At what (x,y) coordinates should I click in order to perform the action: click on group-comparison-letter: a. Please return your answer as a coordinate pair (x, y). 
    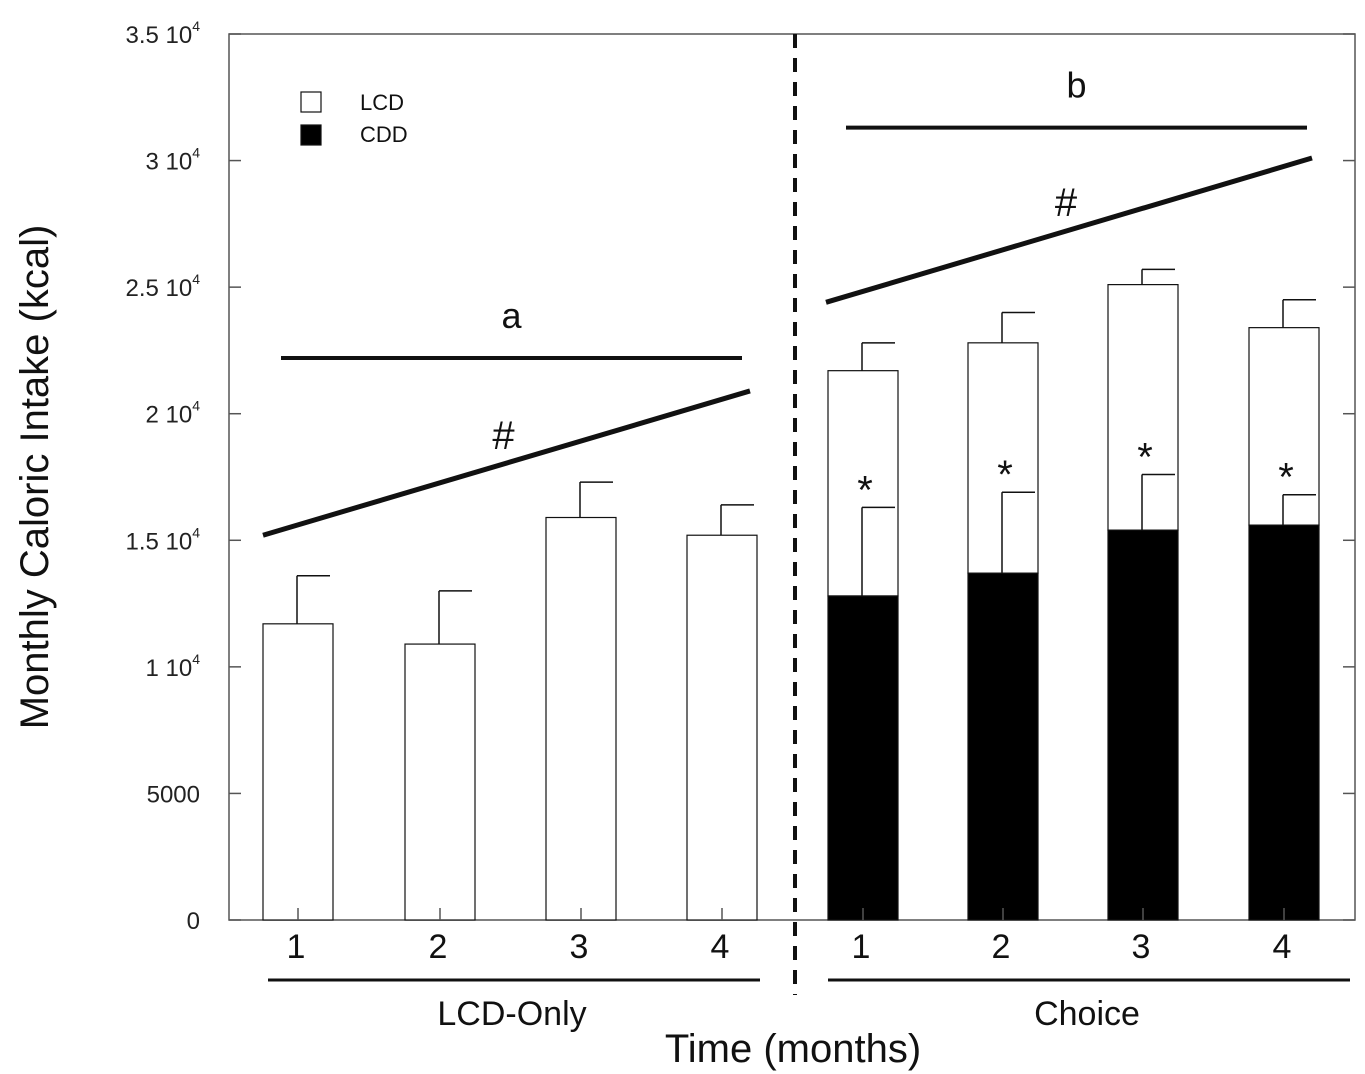
    Looking at the image, I should click on (511, 315).